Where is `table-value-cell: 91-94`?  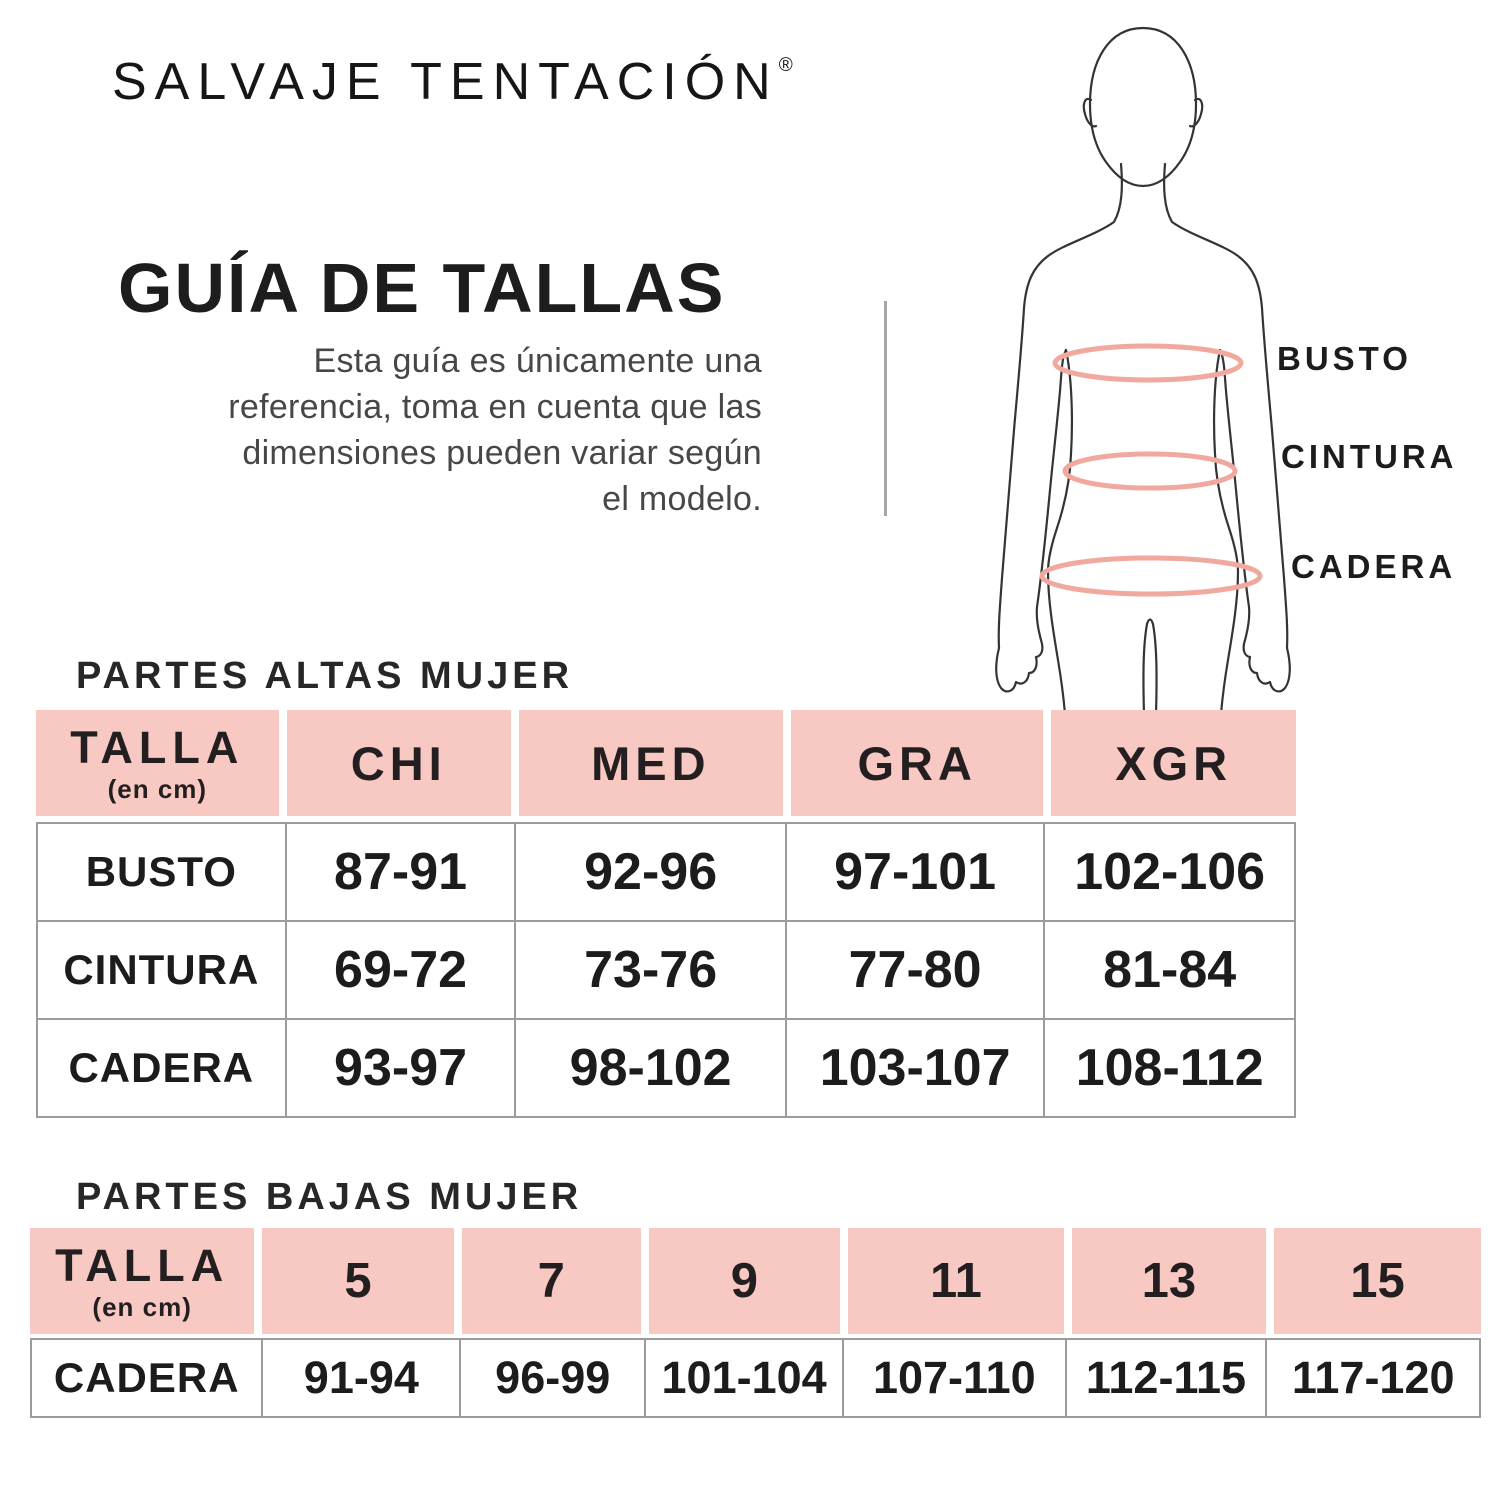
table-value-cell: 91-94 is located at coordinates (361, 1378).